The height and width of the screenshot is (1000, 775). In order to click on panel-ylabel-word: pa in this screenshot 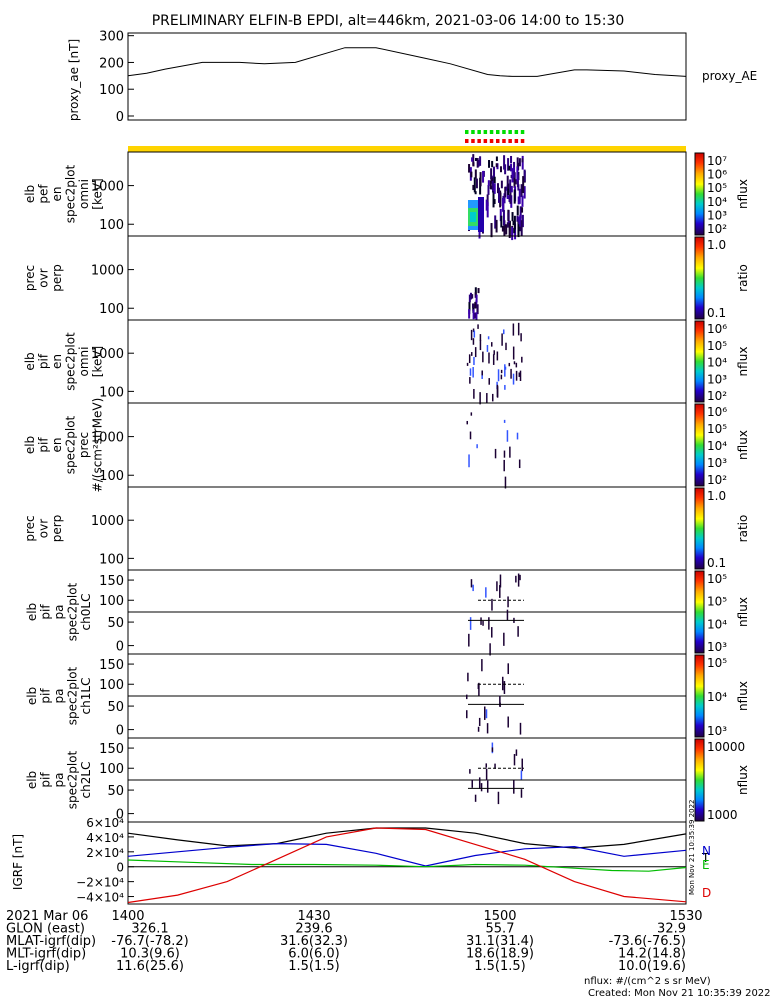, I will do `click(59, 780)`.